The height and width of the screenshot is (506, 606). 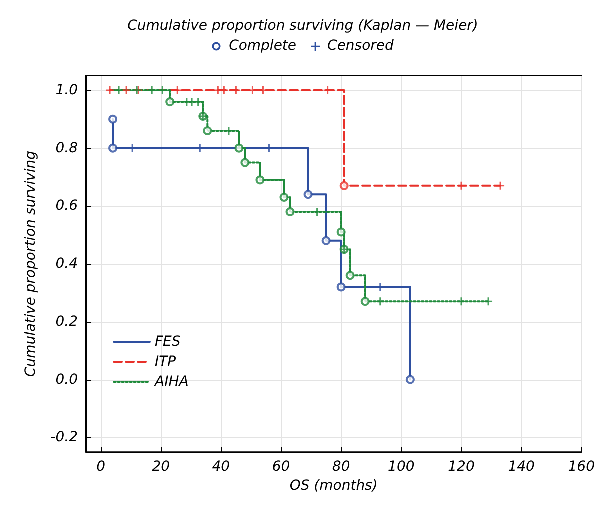 I want to click on x-axis-title: OS (months), so click(x=334, y=486).